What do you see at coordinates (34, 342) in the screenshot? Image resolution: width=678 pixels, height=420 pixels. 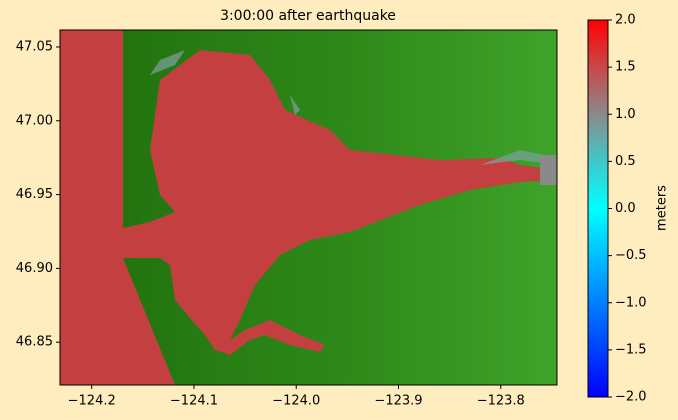 I see `y-tick-label: 46.85` at bounding box center [34, 342].